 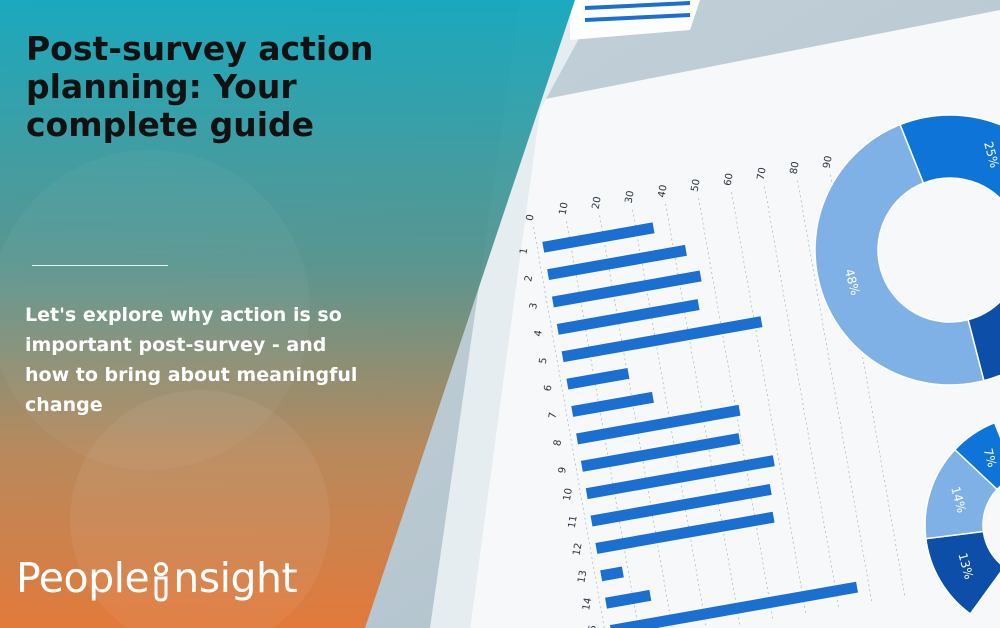 I want to click on axis-tick-label: 20, so click(x=597, y=203).